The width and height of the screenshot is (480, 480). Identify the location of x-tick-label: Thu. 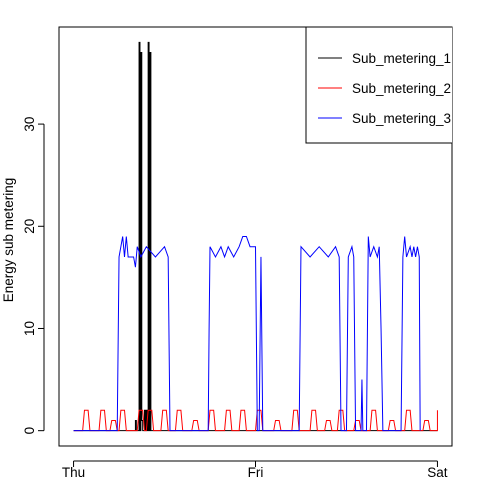
(73, 472).